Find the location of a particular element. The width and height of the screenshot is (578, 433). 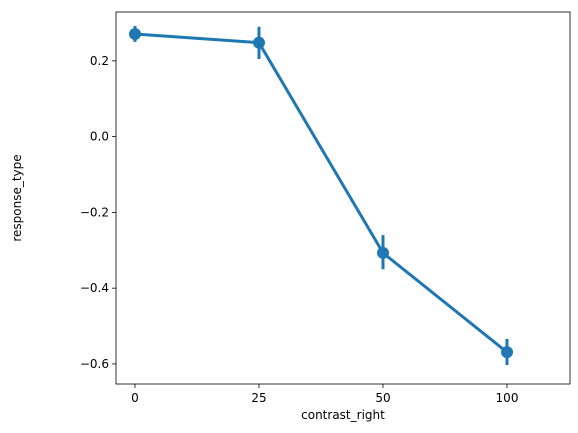

x-tick-label: 50 is located at coordinates (382, 398).